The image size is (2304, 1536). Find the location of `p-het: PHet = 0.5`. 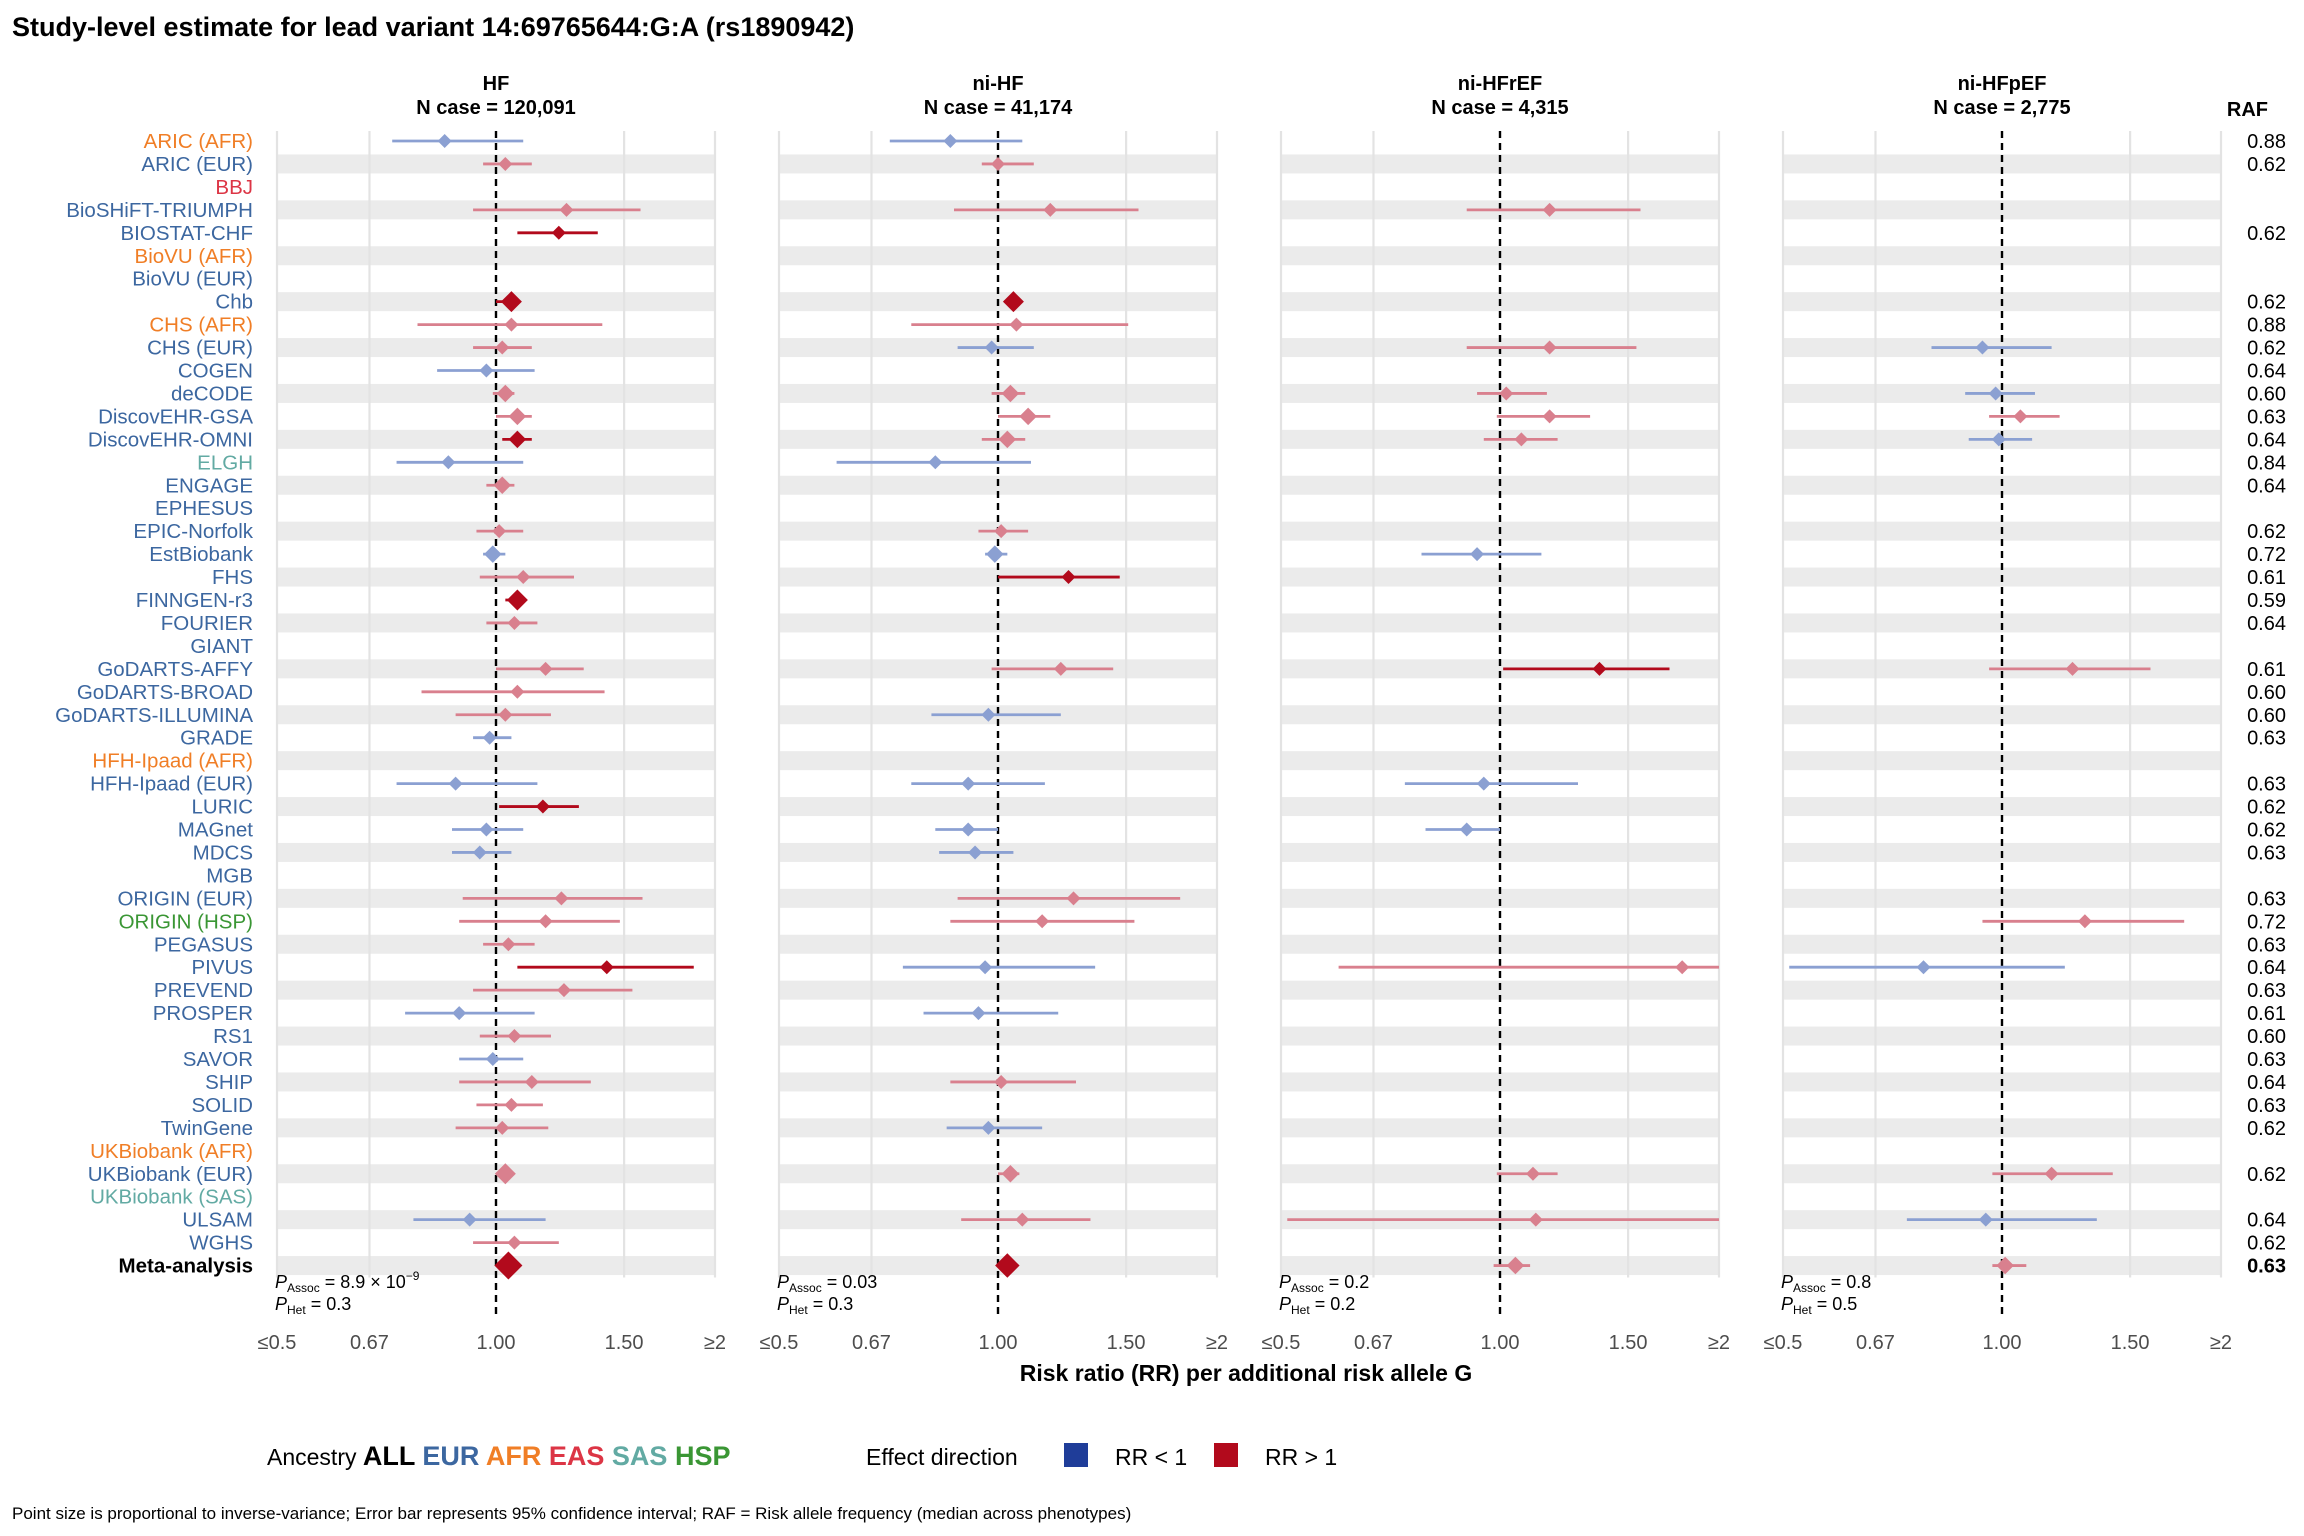

p-het: PHet = 0.5 is located at coordinates (1819, 1305).